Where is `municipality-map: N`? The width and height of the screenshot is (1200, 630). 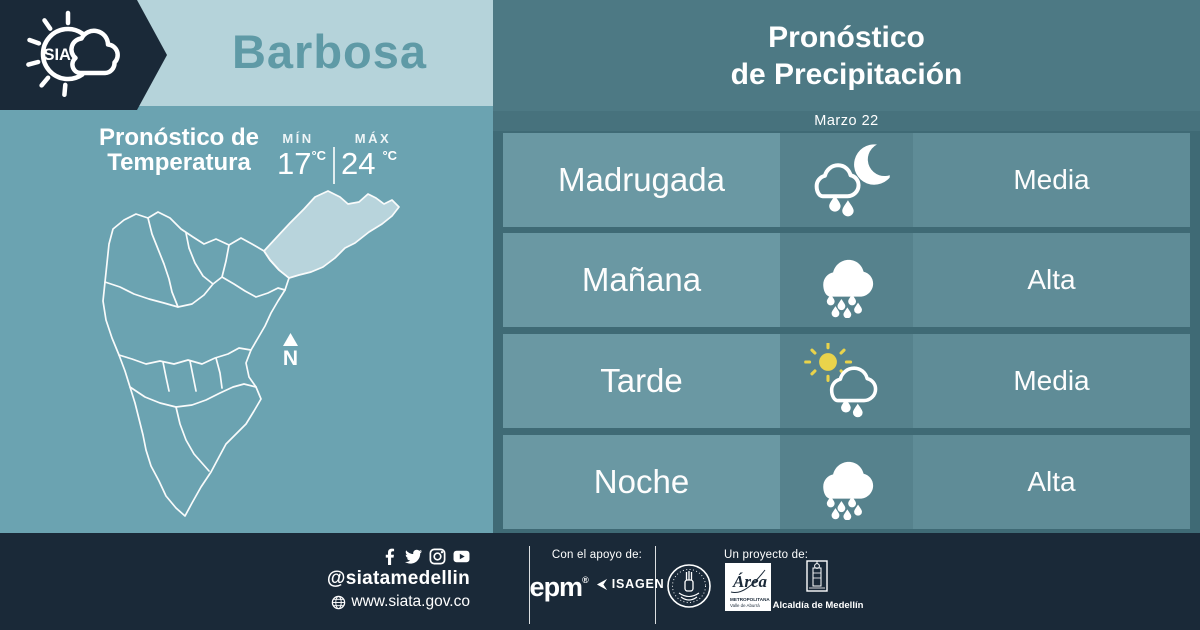
municipality-map: N is located at coordinates (251, 353).